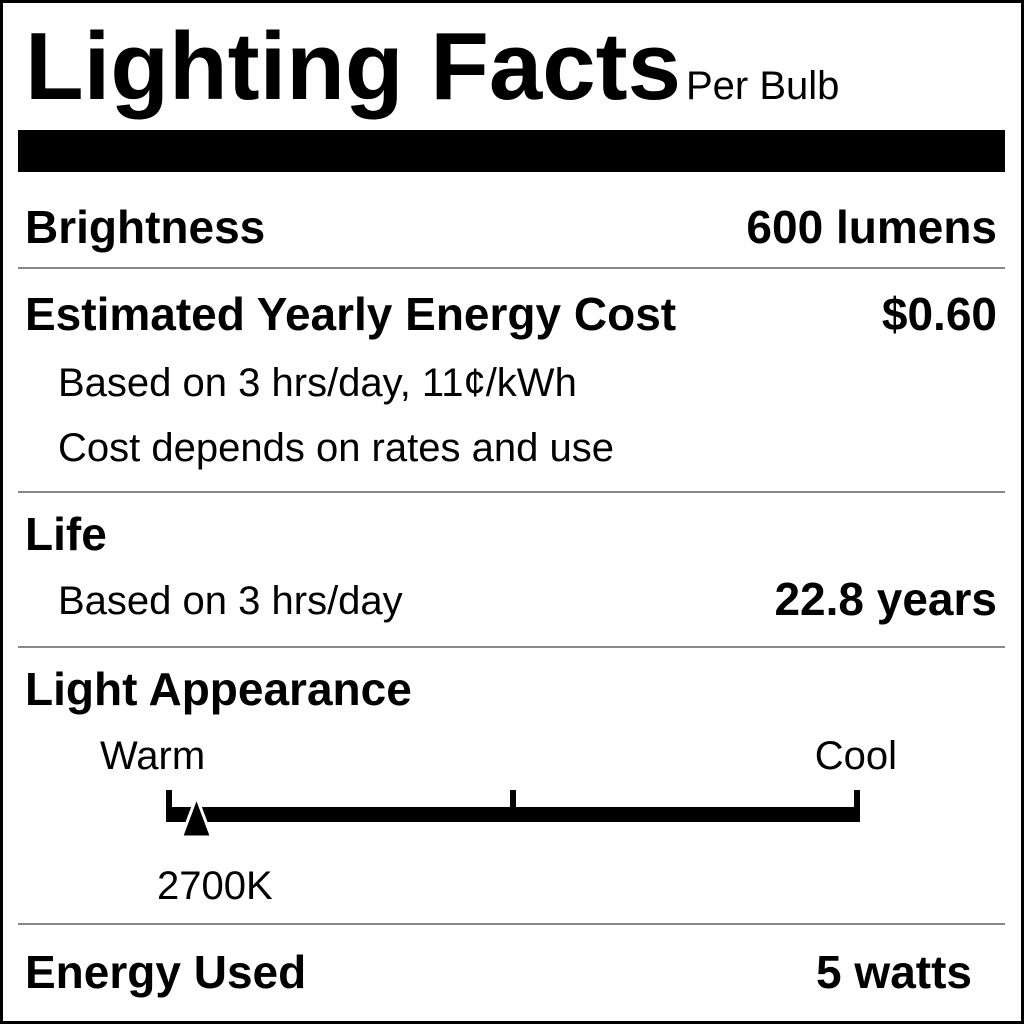 The height and width of the screenshot is (1024, 1024). I want to click on brightness-label: Brightness, so click(145, 227).